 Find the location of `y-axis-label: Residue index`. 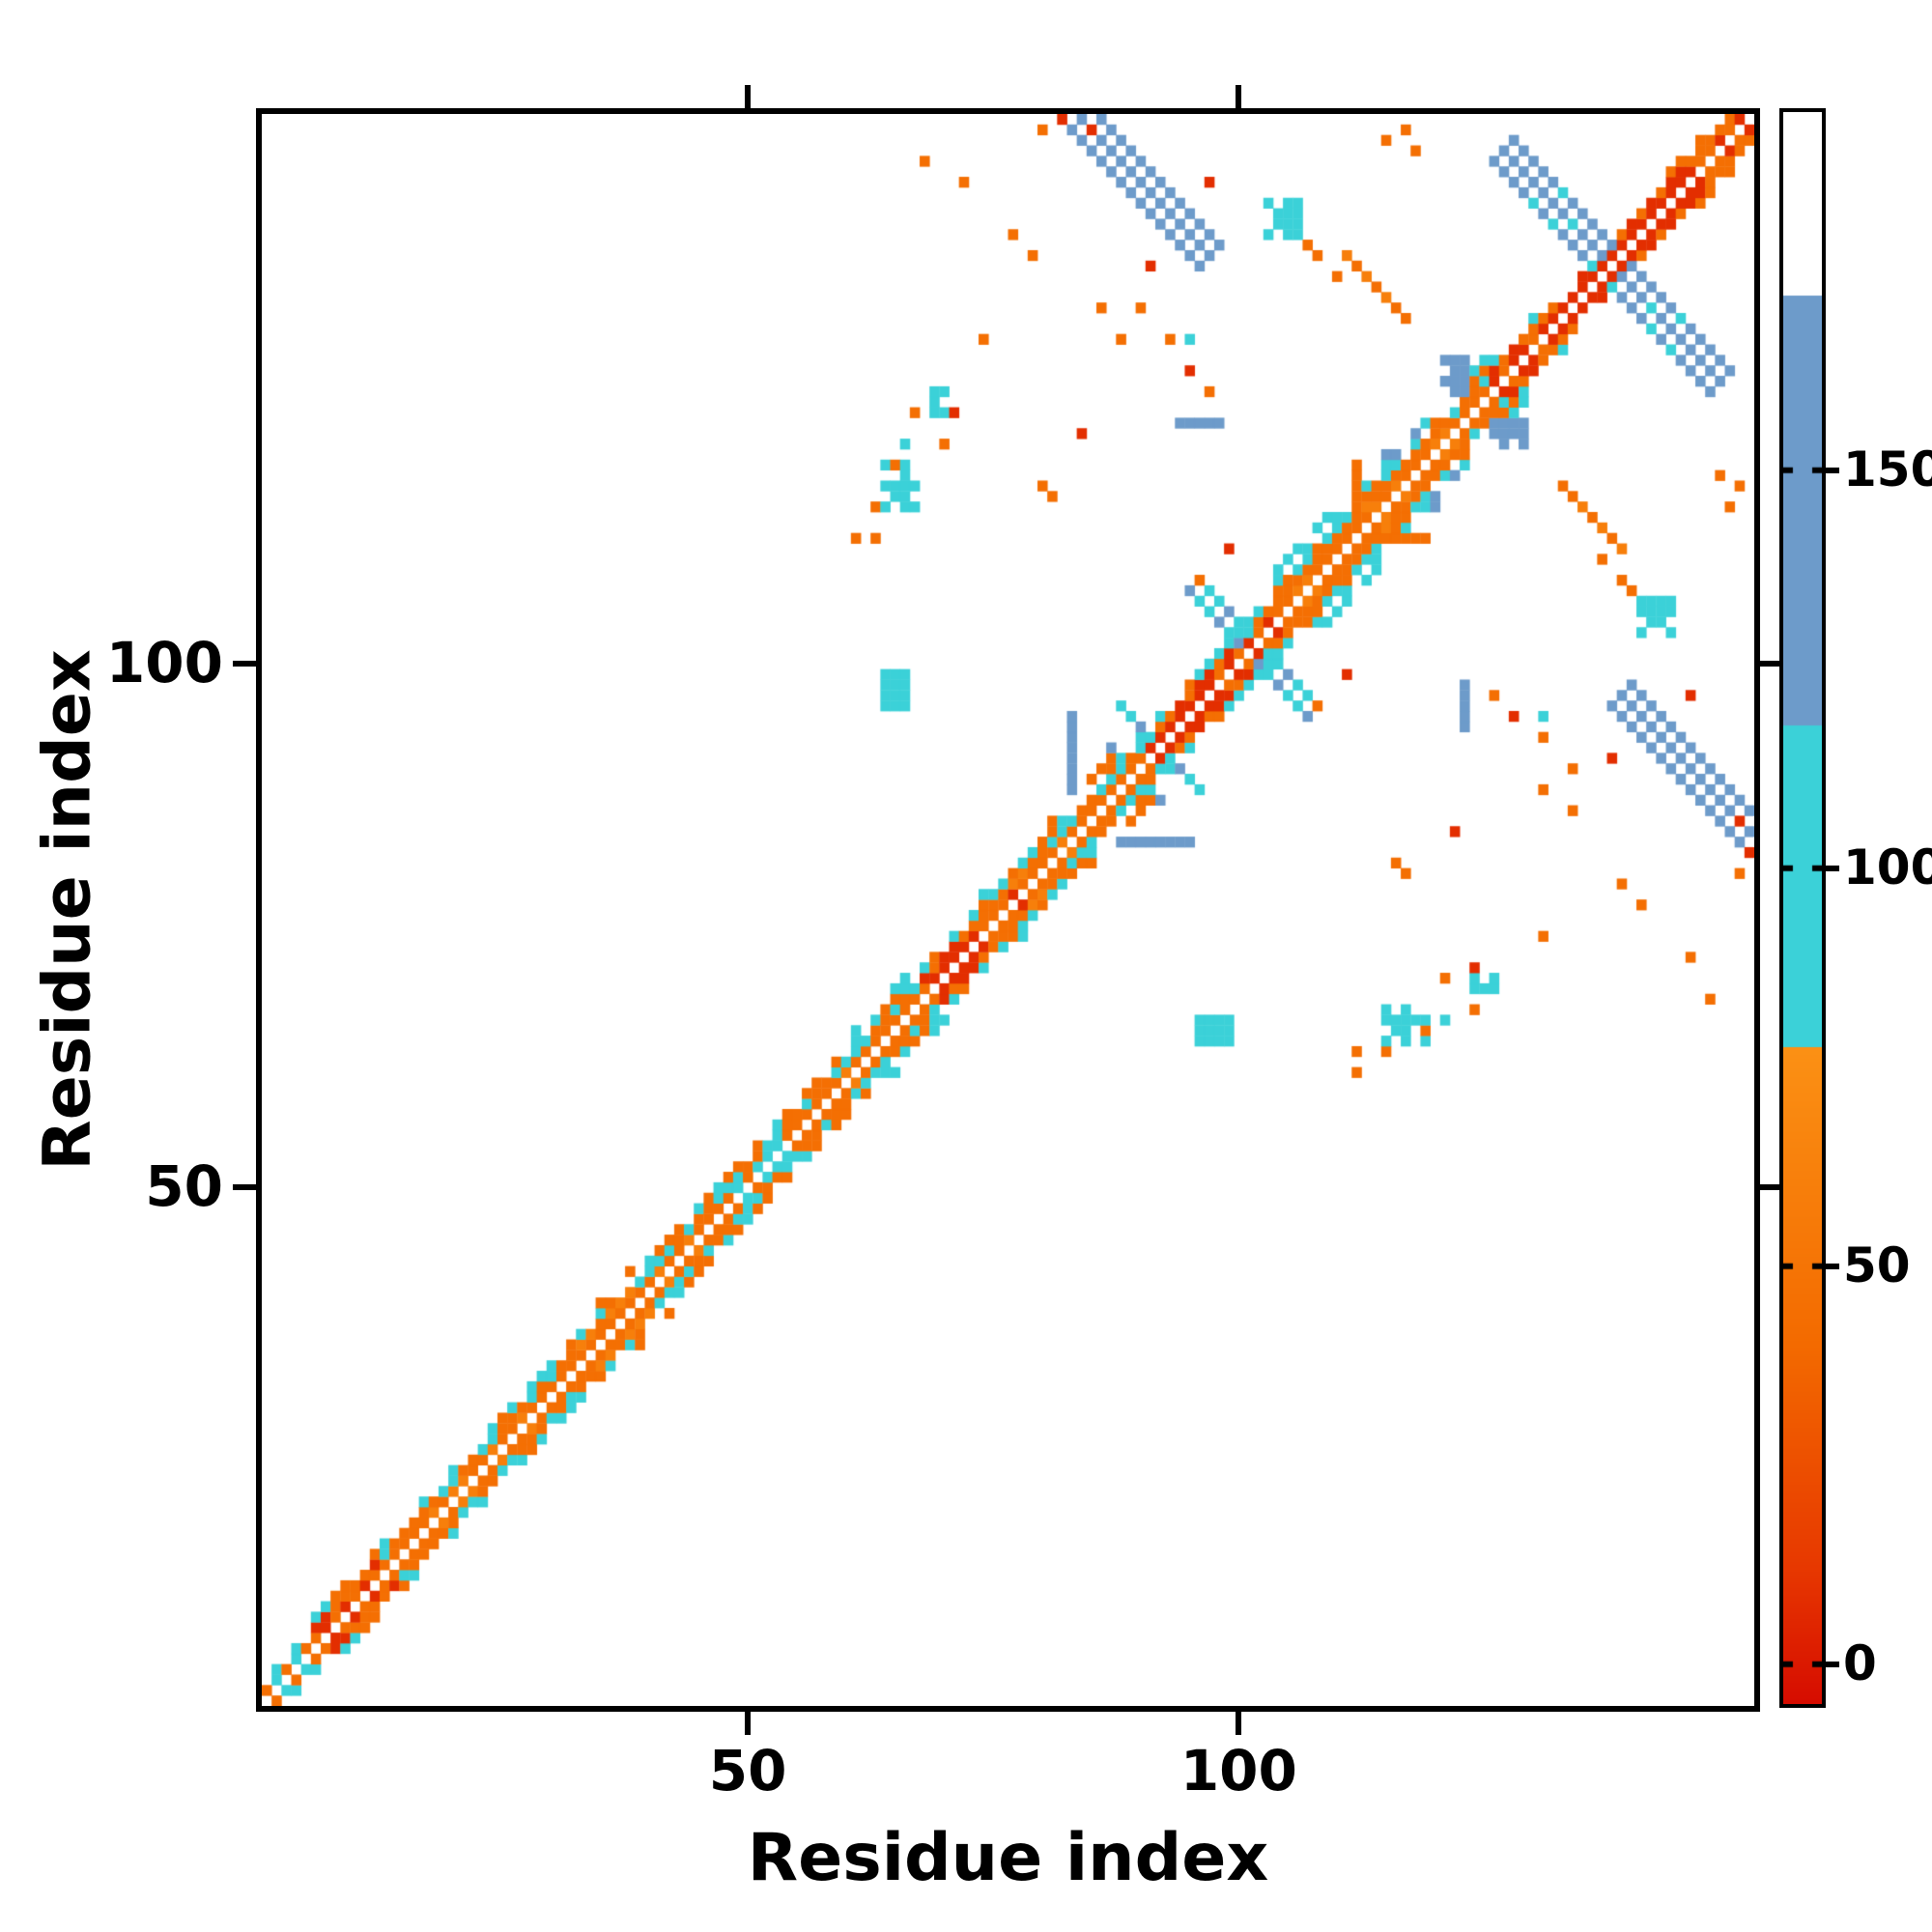

y-axis-label: Residue index is located at coordinates (67, 910).